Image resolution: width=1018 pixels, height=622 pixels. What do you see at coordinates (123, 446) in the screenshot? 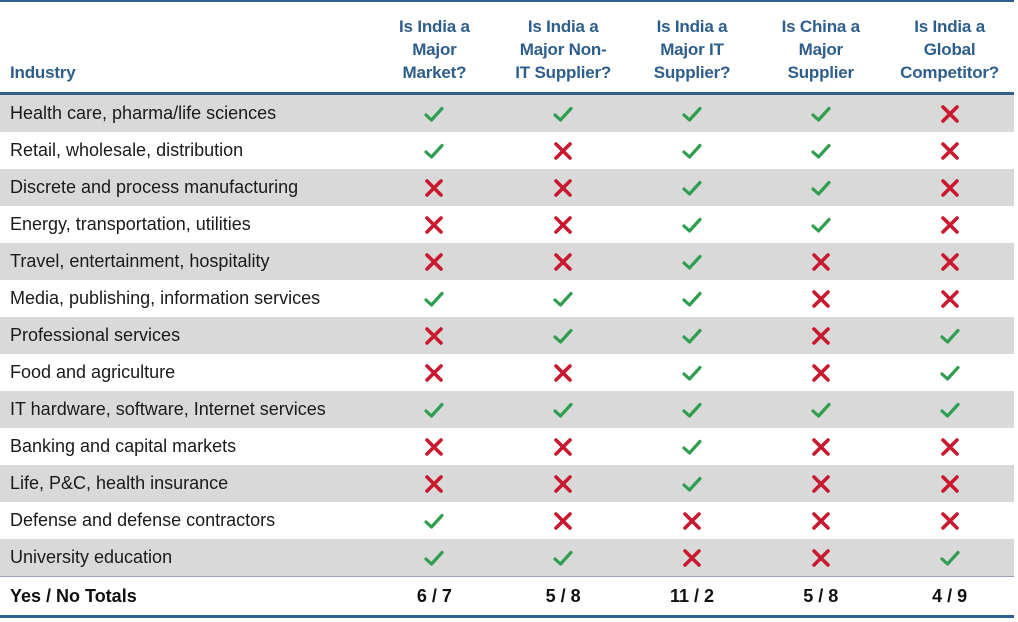
I see `industry-name: Banking and capital markets` at bounding box center [123, 446].